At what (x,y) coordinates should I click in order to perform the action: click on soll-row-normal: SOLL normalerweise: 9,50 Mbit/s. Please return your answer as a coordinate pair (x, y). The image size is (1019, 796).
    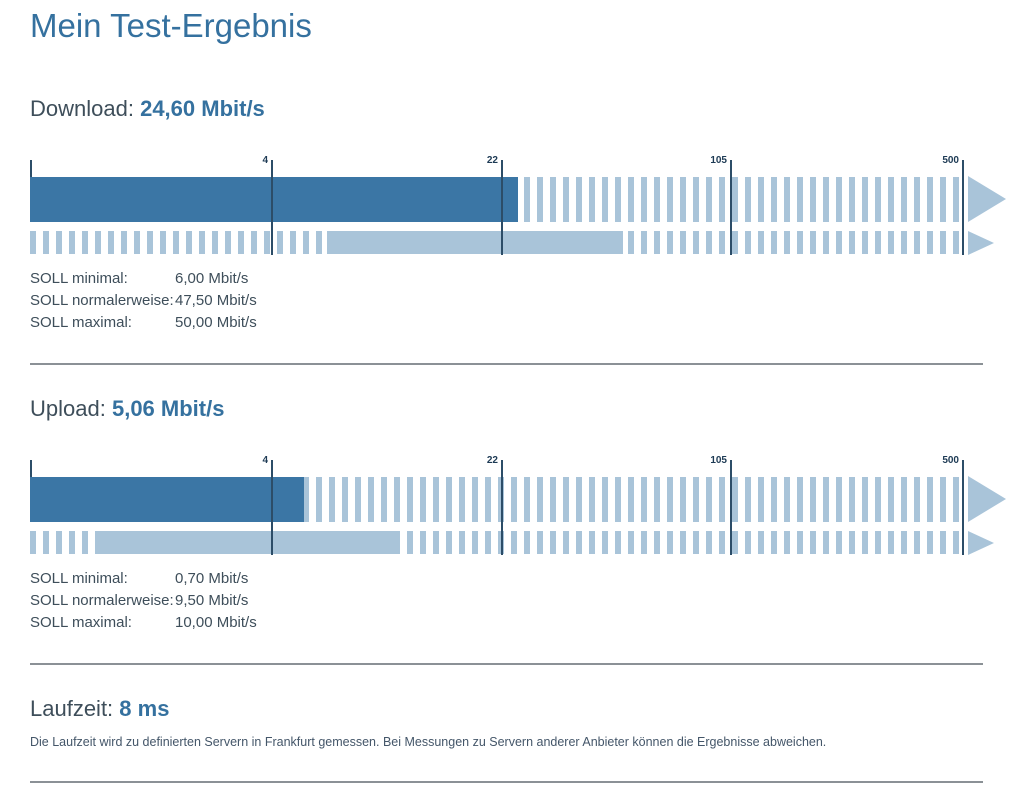
    Looking at the image, I should click on (506, 601).